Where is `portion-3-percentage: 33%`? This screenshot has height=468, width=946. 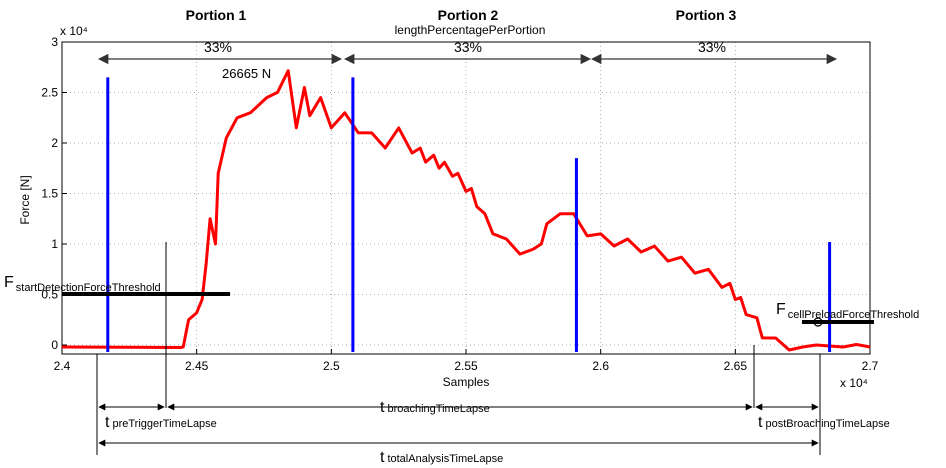 portion-3-percentage: 33% is located at coordinates (712, 47).